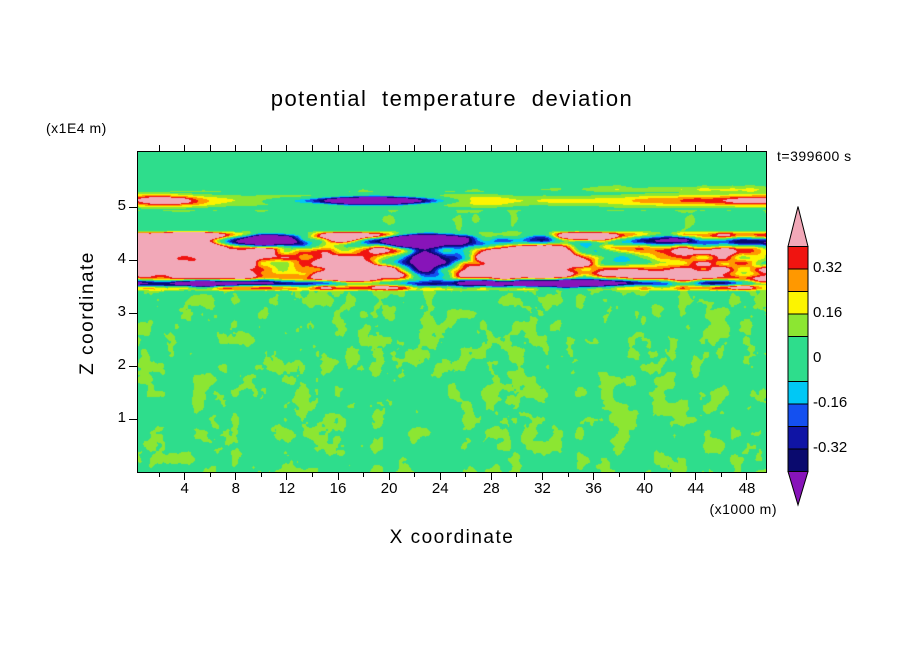 The image size is (904, 654). I want to click on z-tick-label: 3, so click(121, 312).